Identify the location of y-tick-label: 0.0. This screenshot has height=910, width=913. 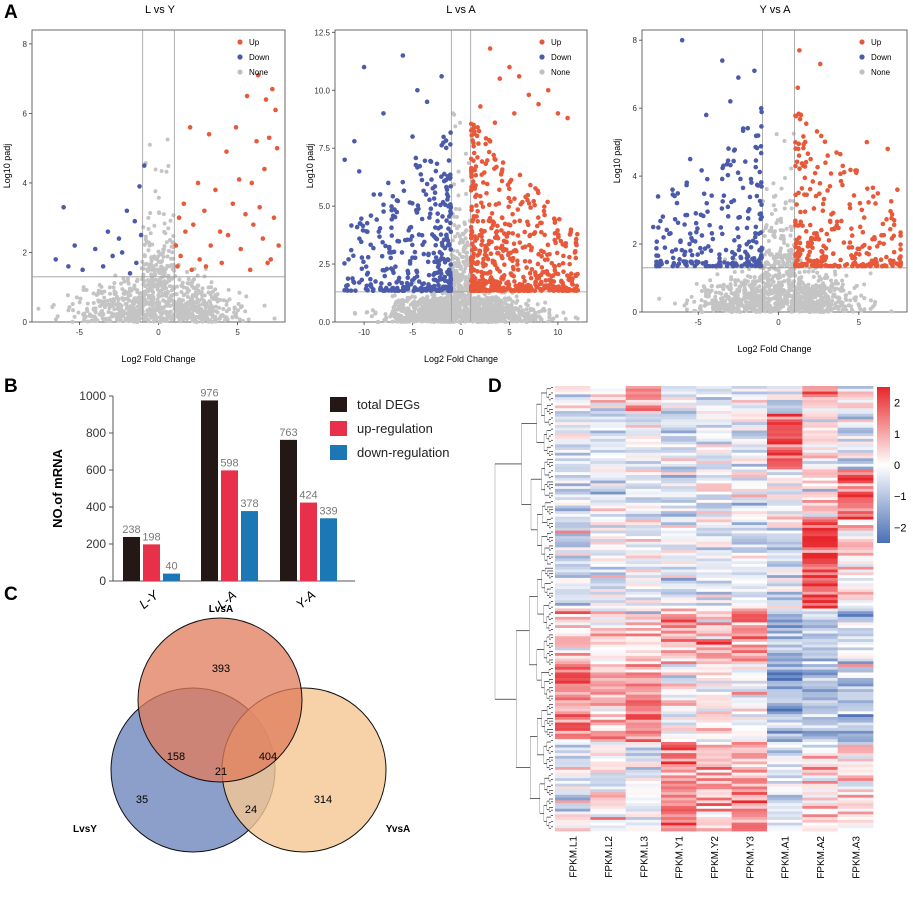
(325, 322).